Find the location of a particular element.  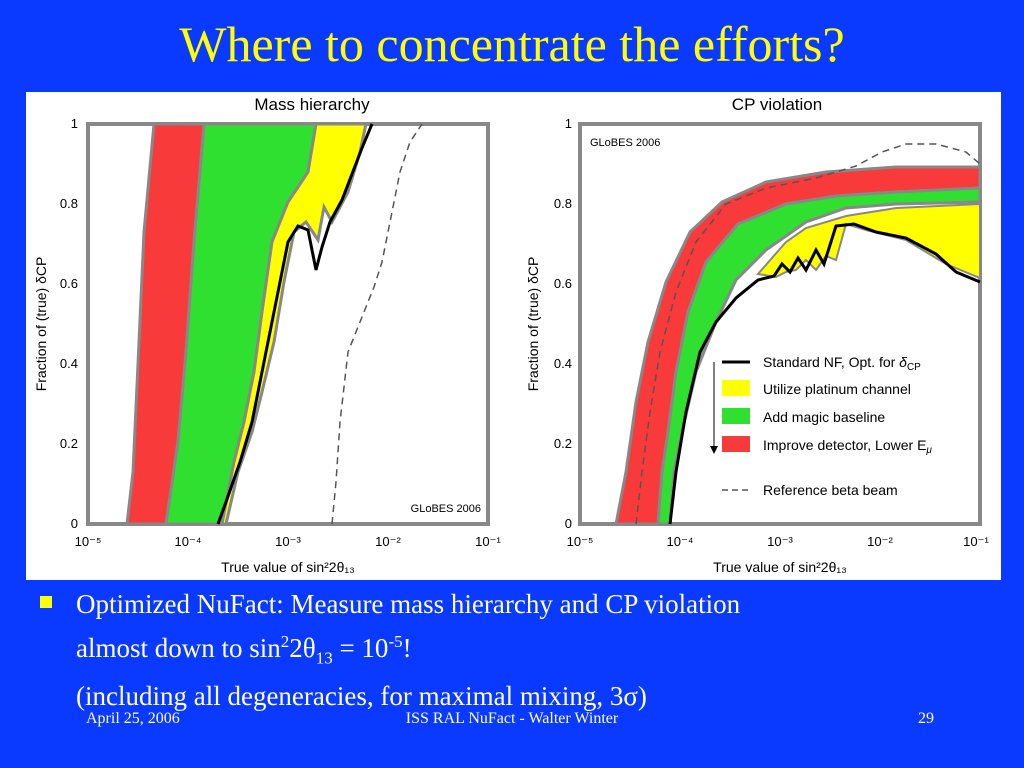

cp-xtick-1e-5: 10⁻⁵ is located at coordinates (580, 541).